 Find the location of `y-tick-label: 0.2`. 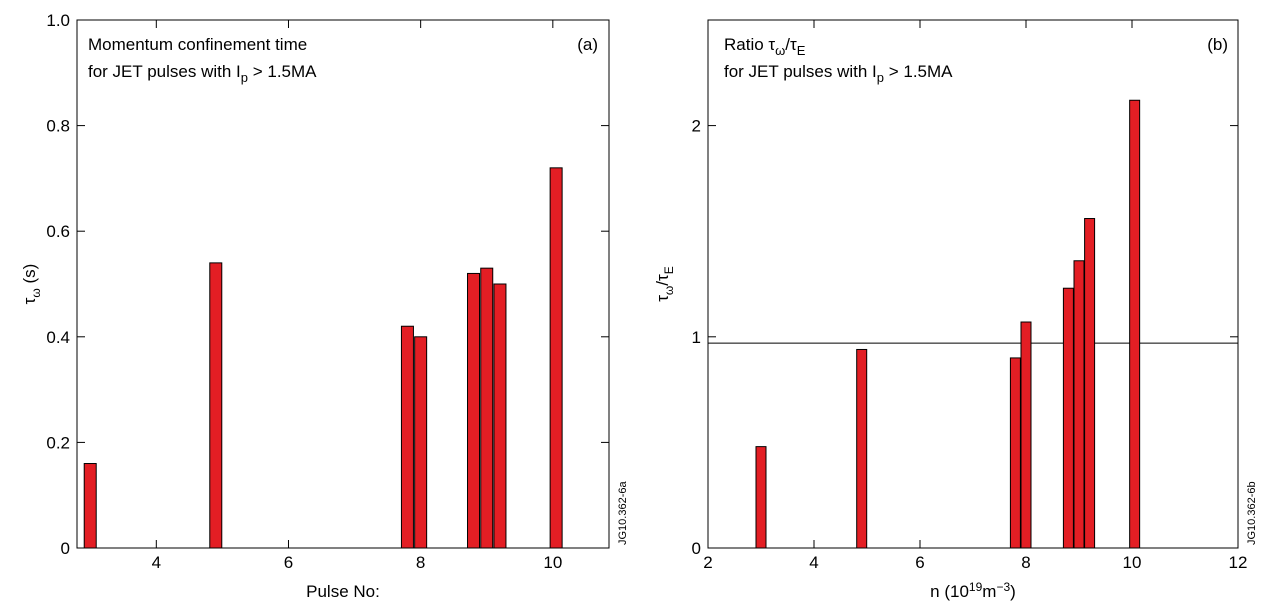

y-tick-label: 0.2 is located at coordinates (58, 442).